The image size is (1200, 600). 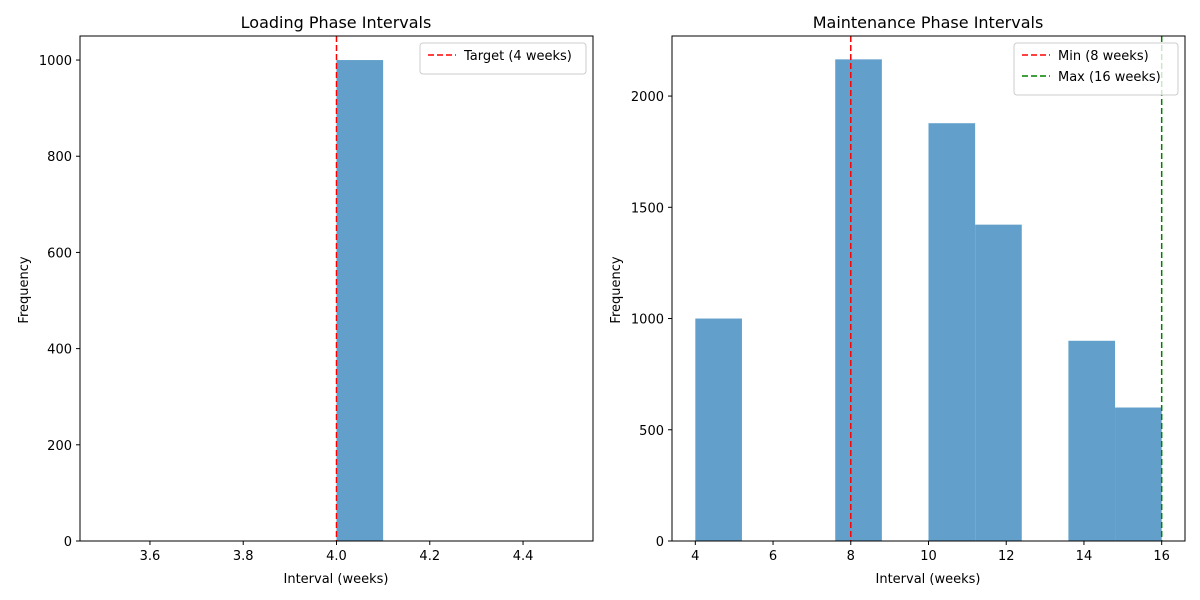 What do you see at coordinates (336, 556) in the screenshot?
I see `x-tick-label: 4.0` at bounding box center [336, 556].